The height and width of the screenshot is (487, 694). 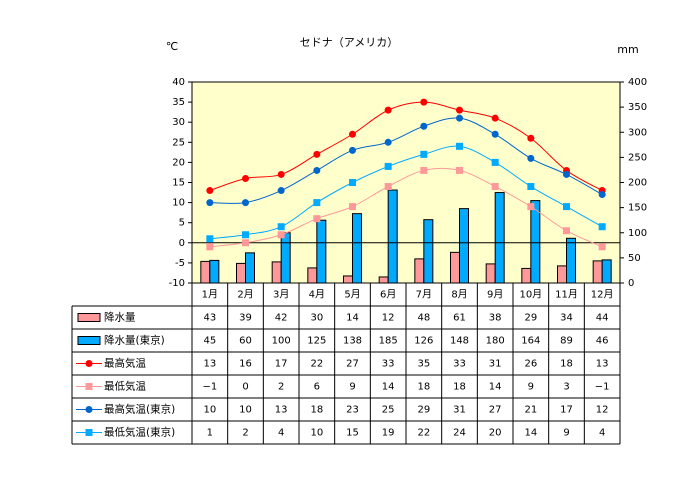 I want to click on table-cell-value: 27, so click(x=352, y=364).